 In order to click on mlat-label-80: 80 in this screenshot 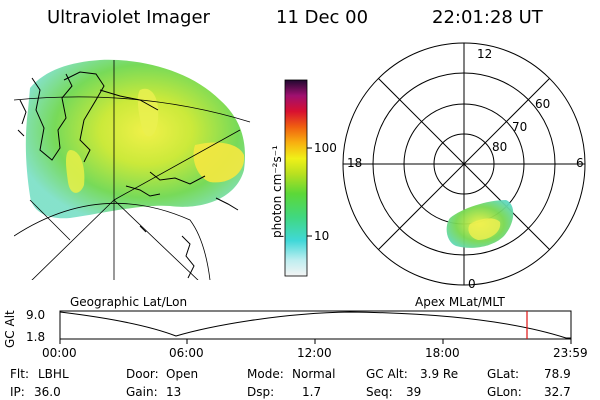, I will do `click(500, 147)`.